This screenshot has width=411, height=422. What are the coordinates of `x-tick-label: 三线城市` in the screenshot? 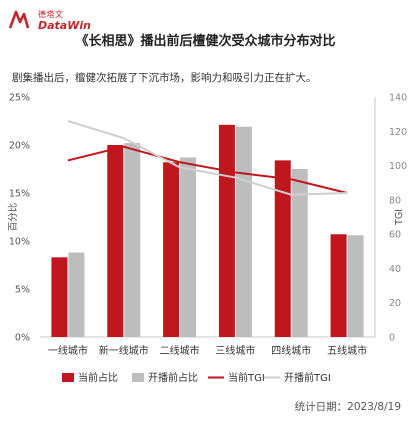 It's located at (235, 350).